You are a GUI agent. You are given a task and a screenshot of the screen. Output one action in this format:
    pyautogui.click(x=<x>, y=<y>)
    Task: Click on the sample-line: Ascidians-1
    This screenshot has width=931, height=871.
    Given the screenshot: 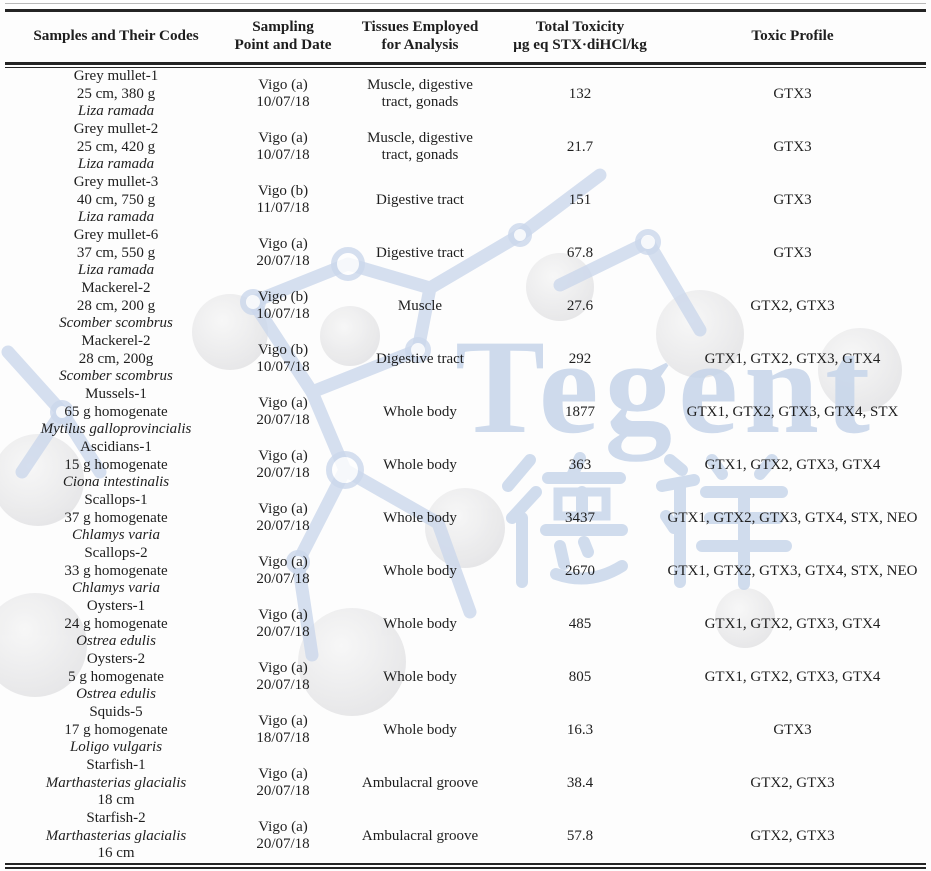 What is the action you would take?
    pyautogui.click(x=116, y=447)
    